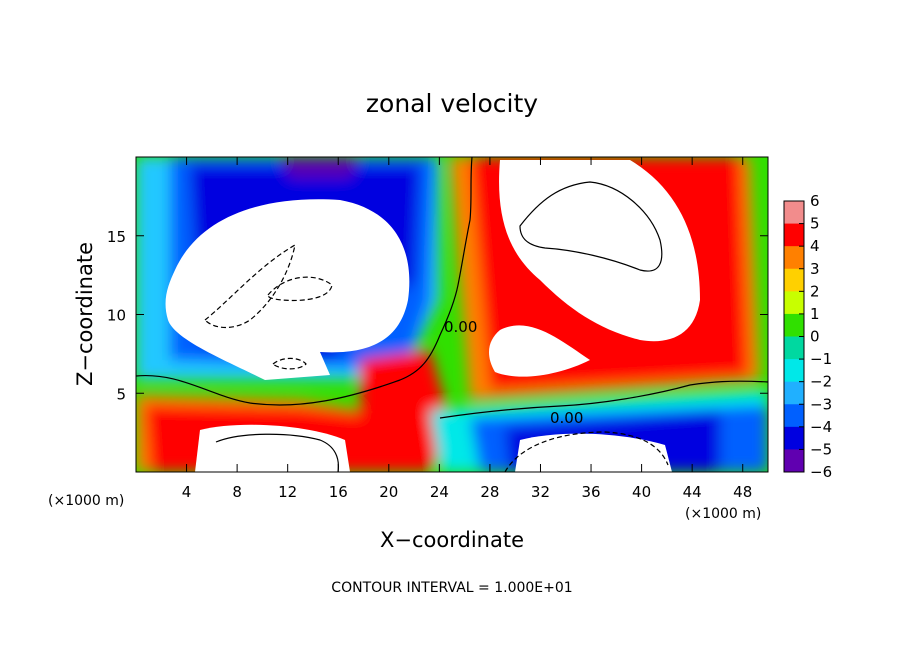 The image size is (904, 654). I want to click on x-tick-label: 28, so click(489, 492).